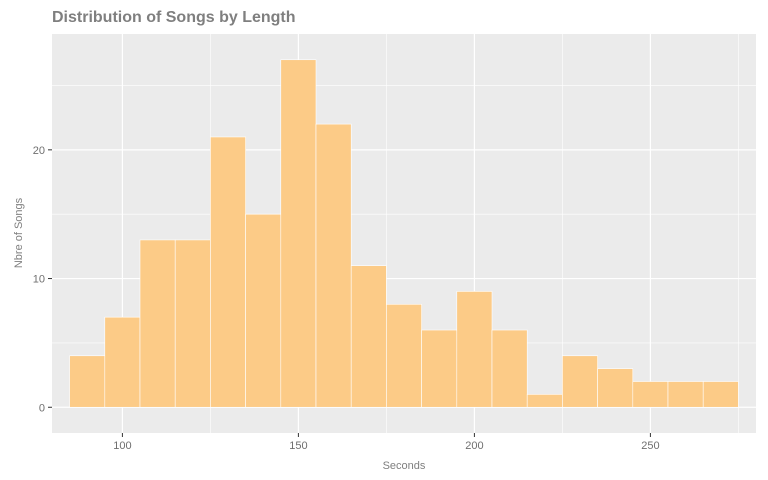  I want to click on x-tick-label: 100, so click(122, 446).